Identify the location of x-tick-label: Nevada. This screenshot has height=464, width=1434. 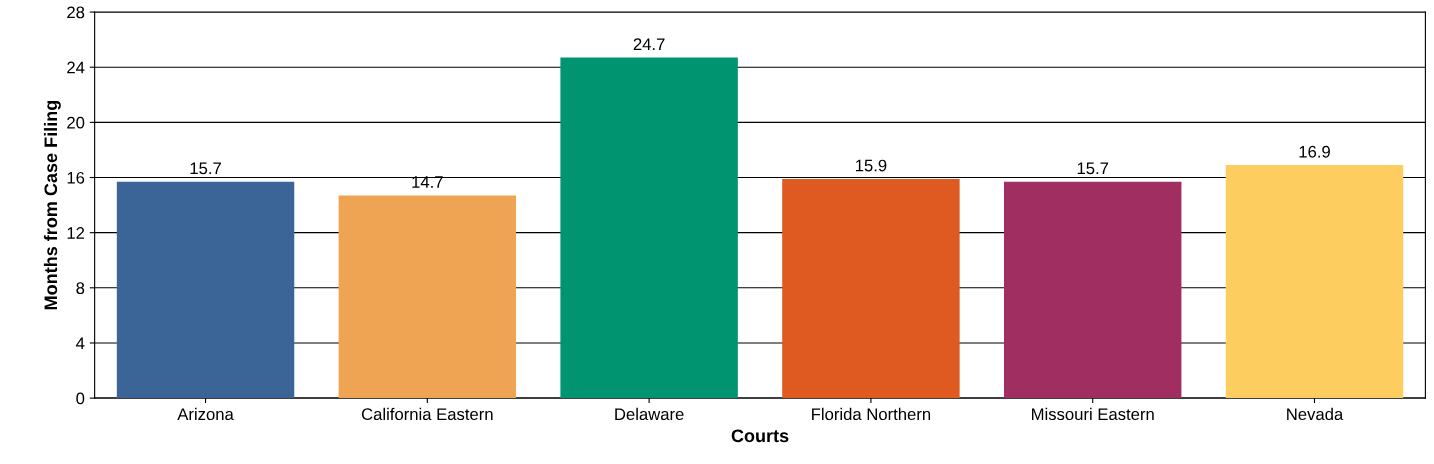
(1315, 414).